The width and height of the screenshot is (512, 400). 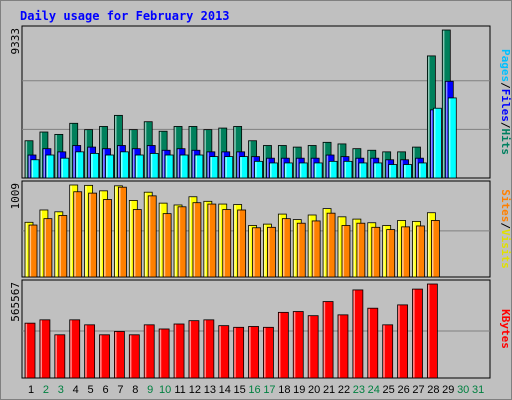 What do you see at coordinates (299, 390) in the screenshot?
I see `x-tick-day-19: 19` at bounding box center [299, 390].